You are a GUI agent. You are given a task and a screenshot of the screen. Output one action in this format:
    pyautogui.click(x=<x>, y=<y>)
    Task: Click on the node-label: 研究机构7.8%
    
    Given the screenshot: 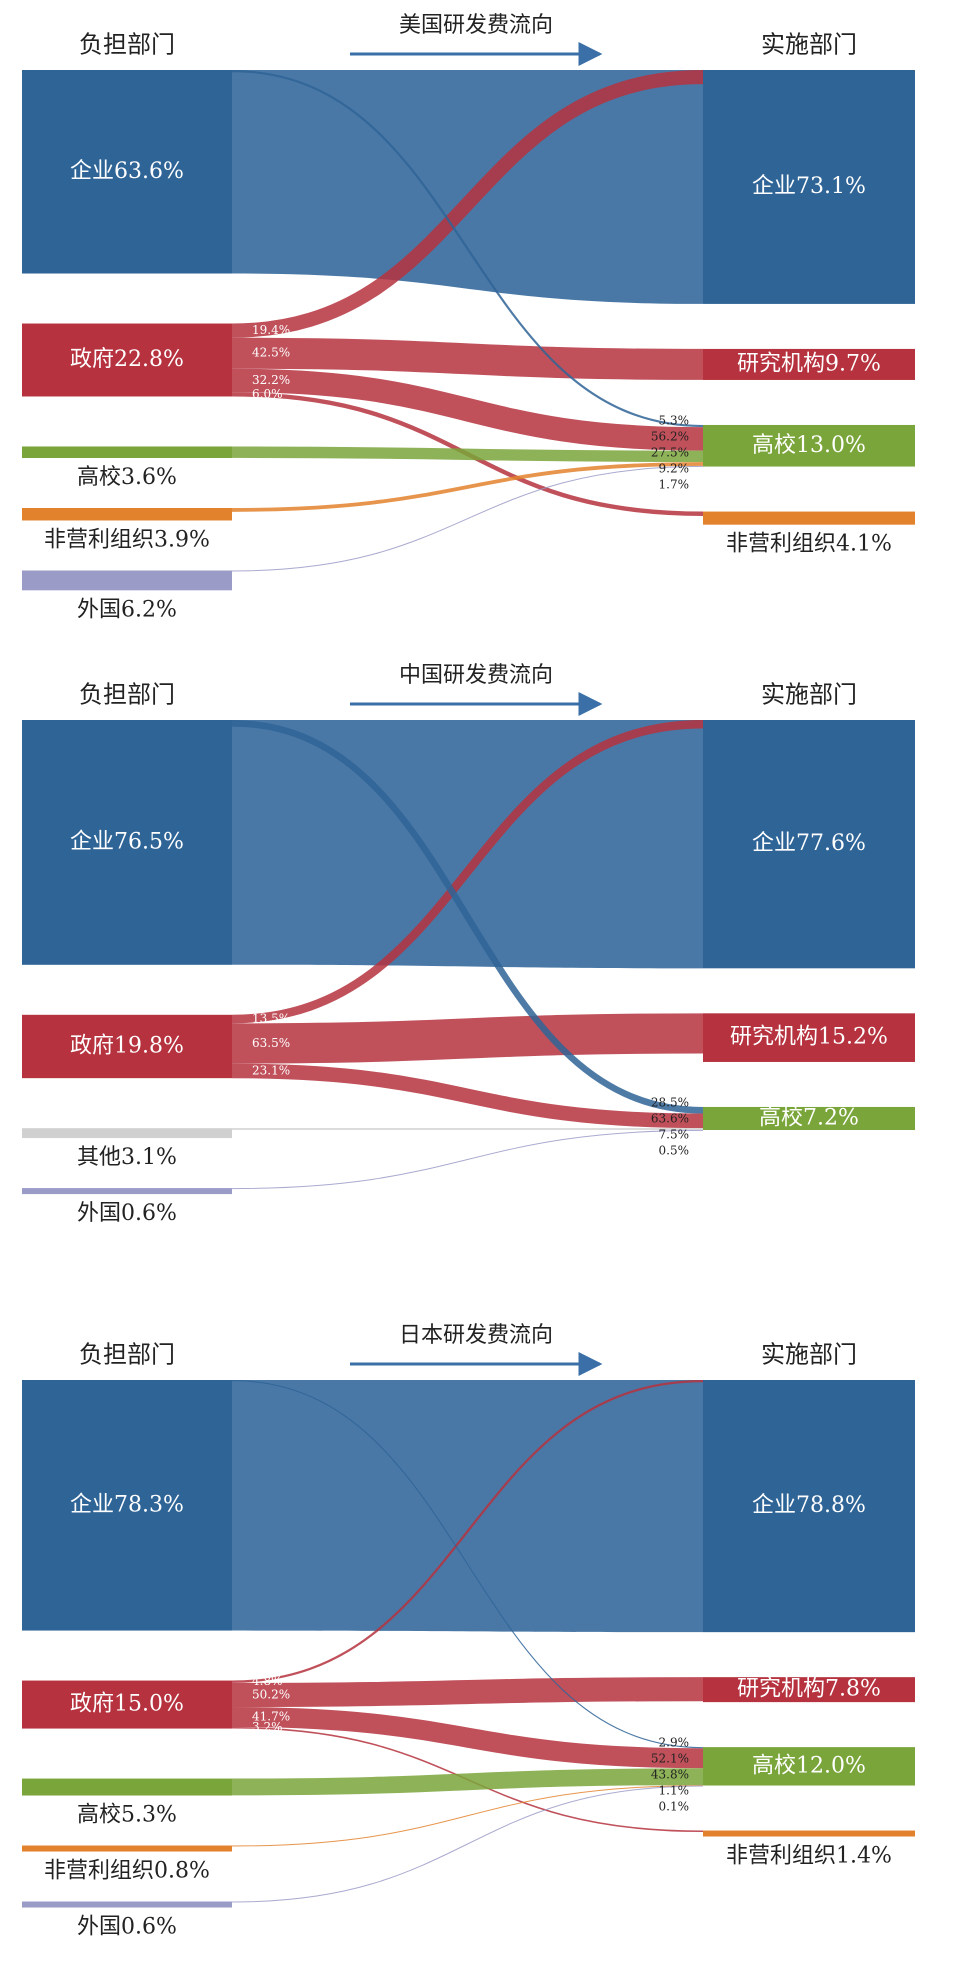 What is the action you would take?
    pyautogui.click(x=809, y=1689)
    